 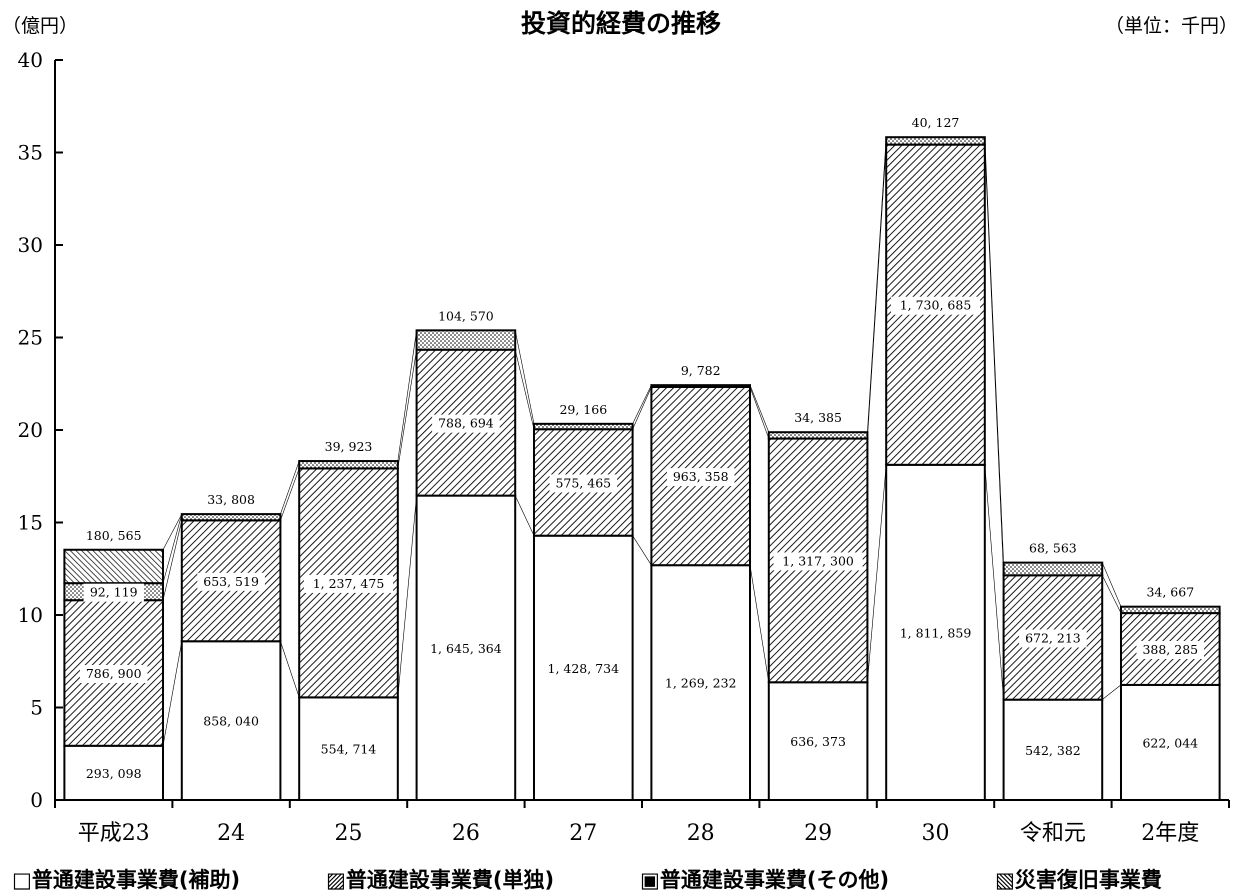 What do you see at coordinates (936, 122) in the screenshot?
I see `value-label-7-4: 40, 127` at bounding box center [936, 122].